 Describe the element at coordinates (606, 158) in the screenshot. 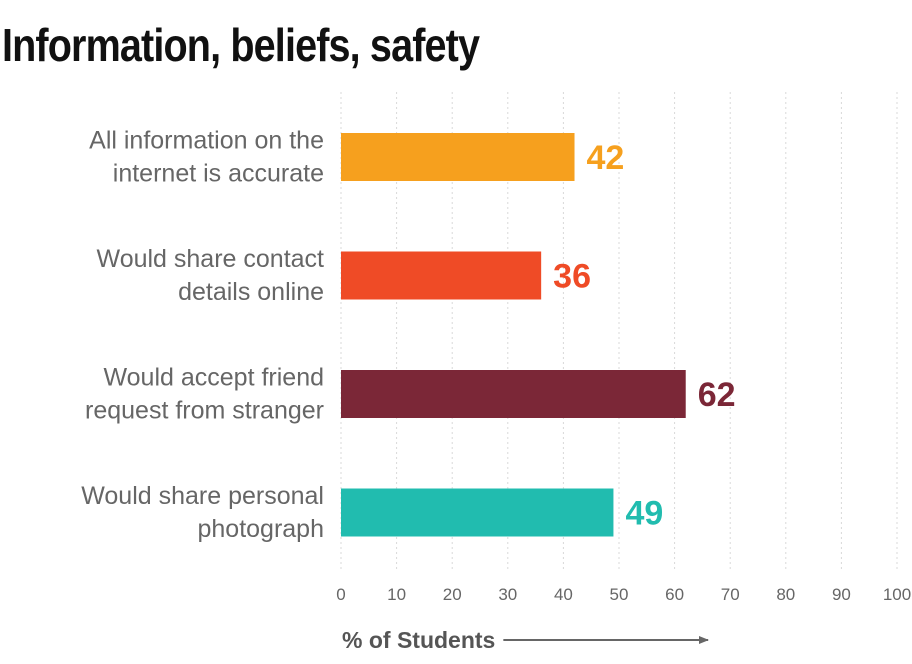

I see `bar-value-label: 42` at that location.